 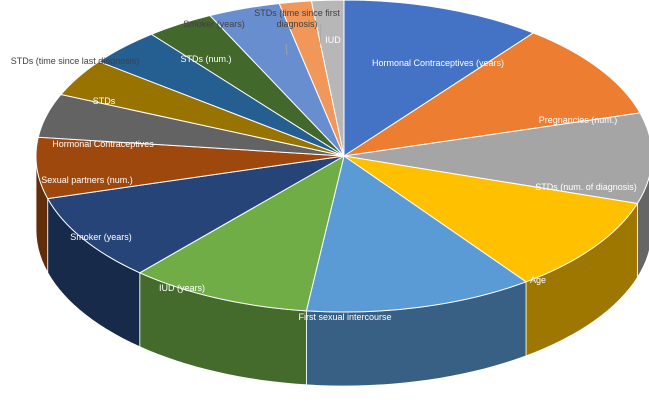 What do you see at coordinates (538, 280) in the screenshot?
I see `data-label-4-age: Age` at bounding box center [538, 280].